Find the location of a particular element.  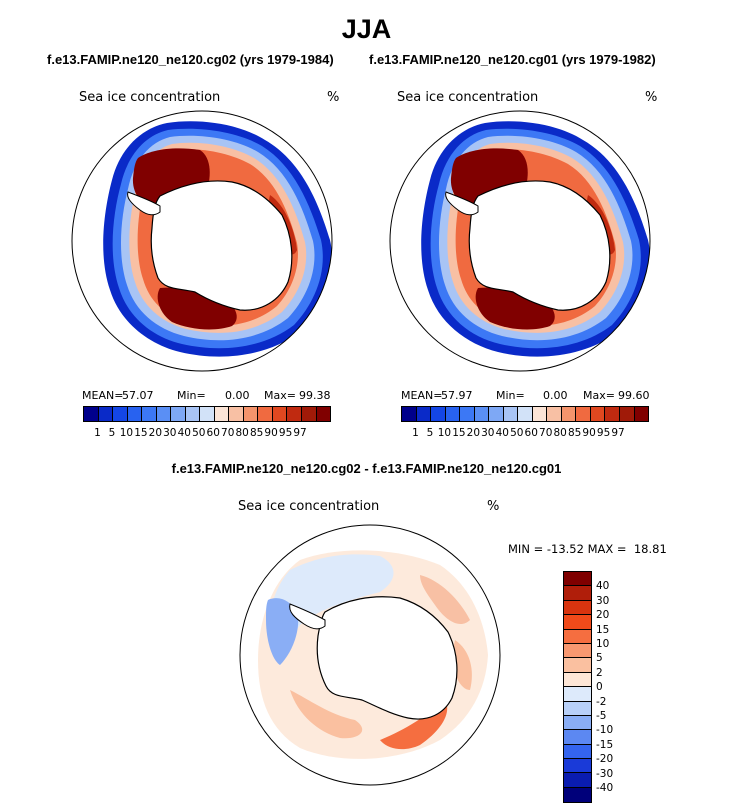

right-colorbar-tick-label: 5 is located at coordinates (430, 433).